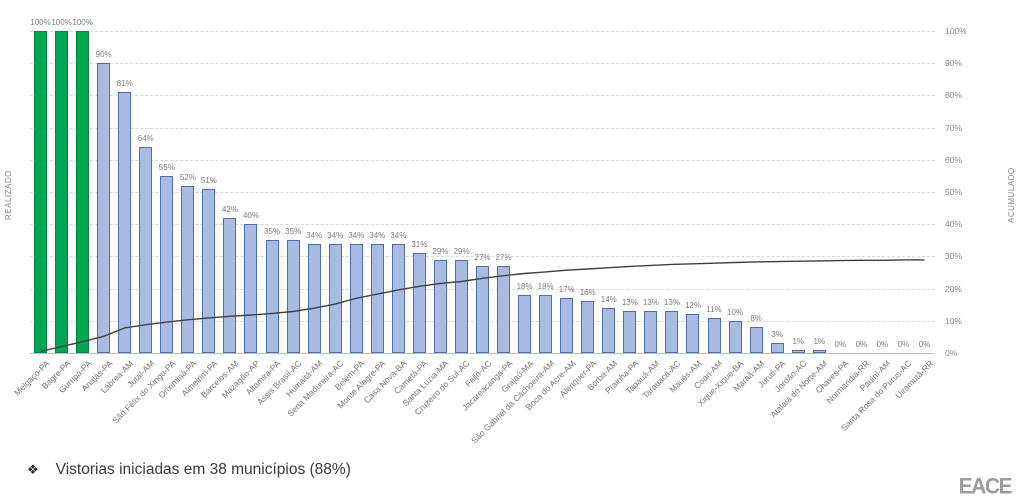  Describe the element at coordinates (954, 127) in the screenshot. I see `right-axis-tick-label: 70%` at that location.